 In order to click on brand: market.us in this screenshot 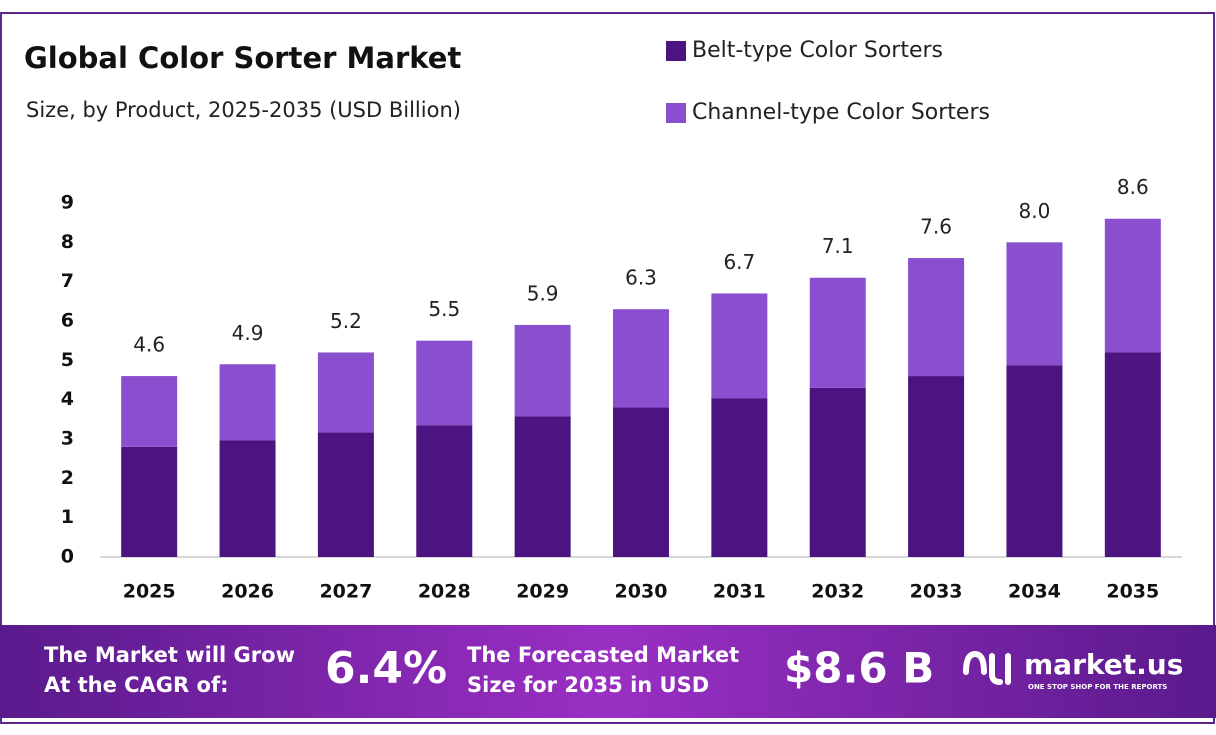, I will do `click(1103, 664)`.